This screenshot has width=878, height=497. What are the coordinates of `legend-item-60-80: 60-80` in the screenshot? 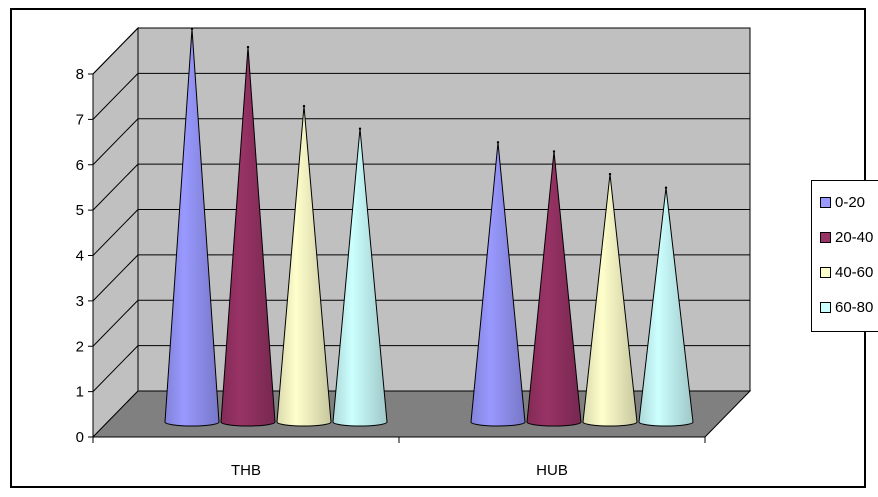 It's located at (846, 307).